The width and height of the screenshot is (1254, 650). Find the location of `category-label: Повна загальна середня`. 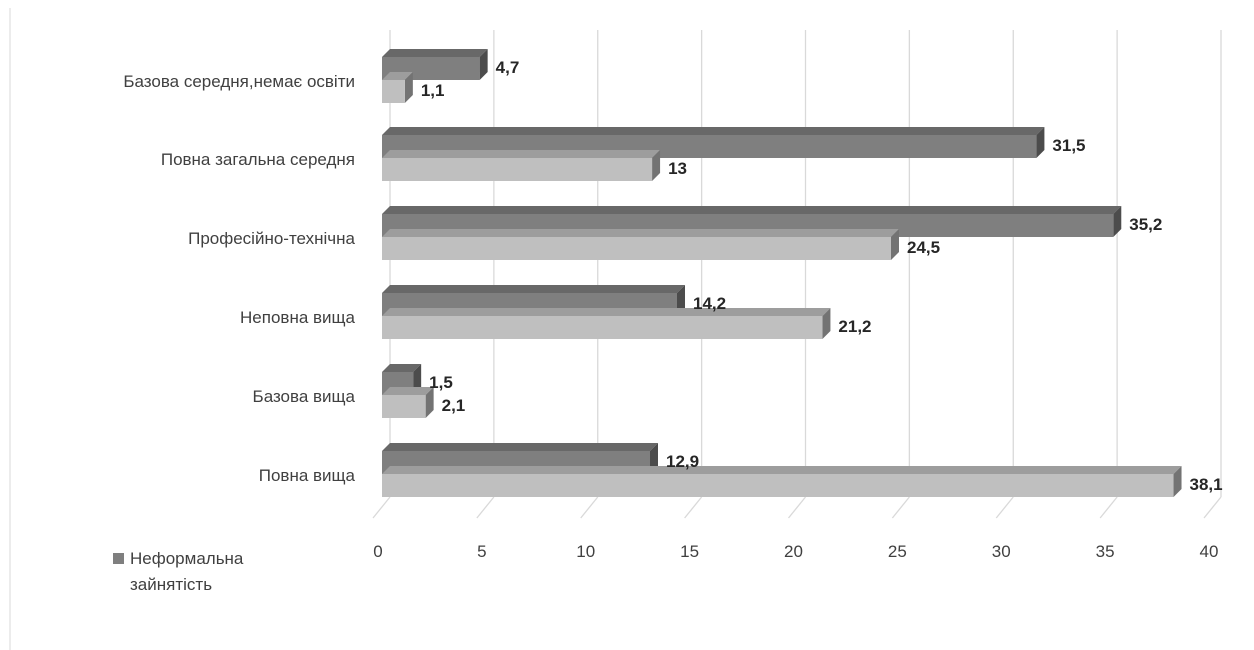

category-label: Повна загальна середня is located at coordinates (258, 159).